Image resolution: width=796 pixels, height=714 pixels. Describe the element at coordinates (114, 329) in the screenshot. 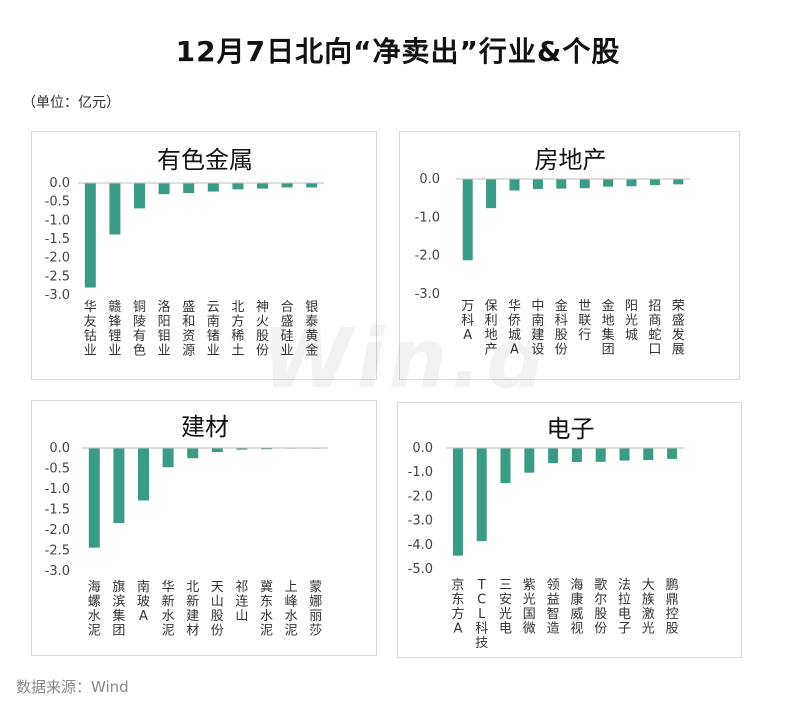

I see `category-label: 赣锋锂业` at that location.